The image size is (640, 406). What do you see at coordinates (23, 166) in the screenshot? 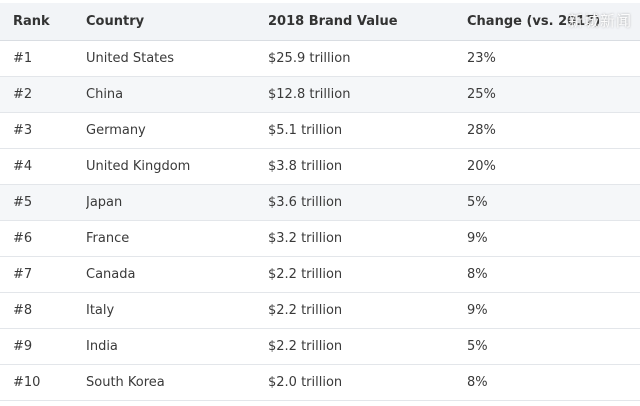
I see `rank-cell: #4` at bounding box center [23, 166].